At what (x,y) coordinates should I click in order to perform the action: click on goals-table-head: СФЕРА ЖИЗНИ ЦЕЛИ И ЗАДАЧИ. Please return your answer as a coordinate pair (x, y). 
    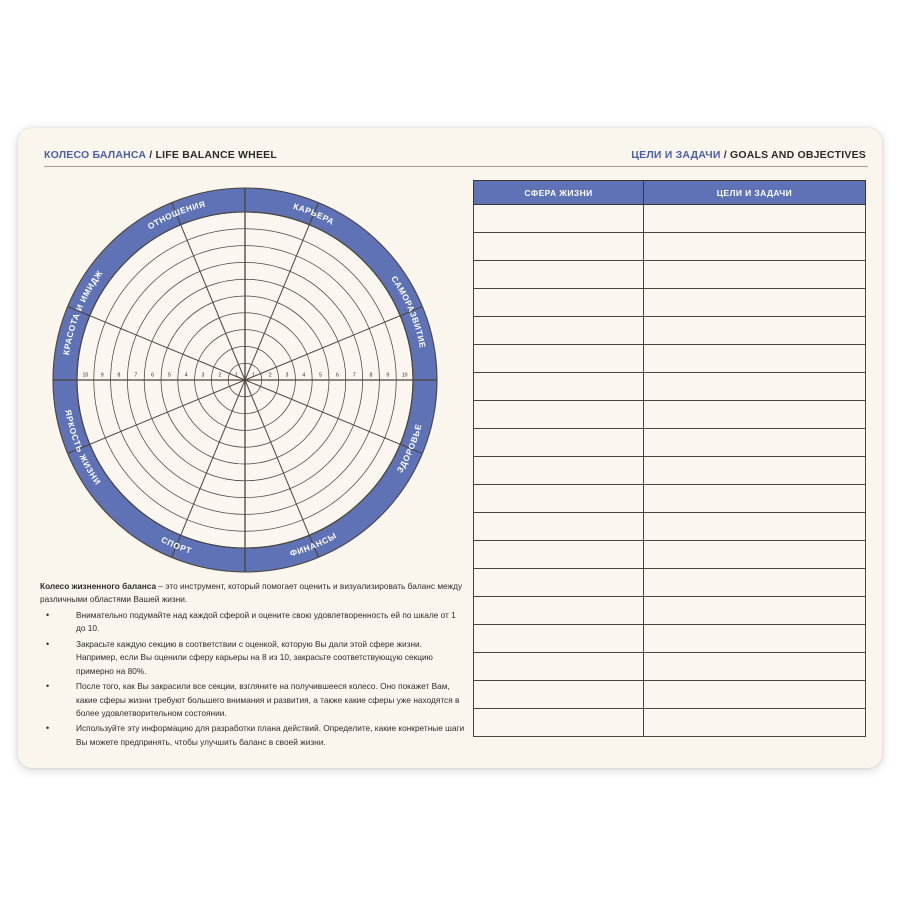
    Looking at the image, I should click on (669, 192).